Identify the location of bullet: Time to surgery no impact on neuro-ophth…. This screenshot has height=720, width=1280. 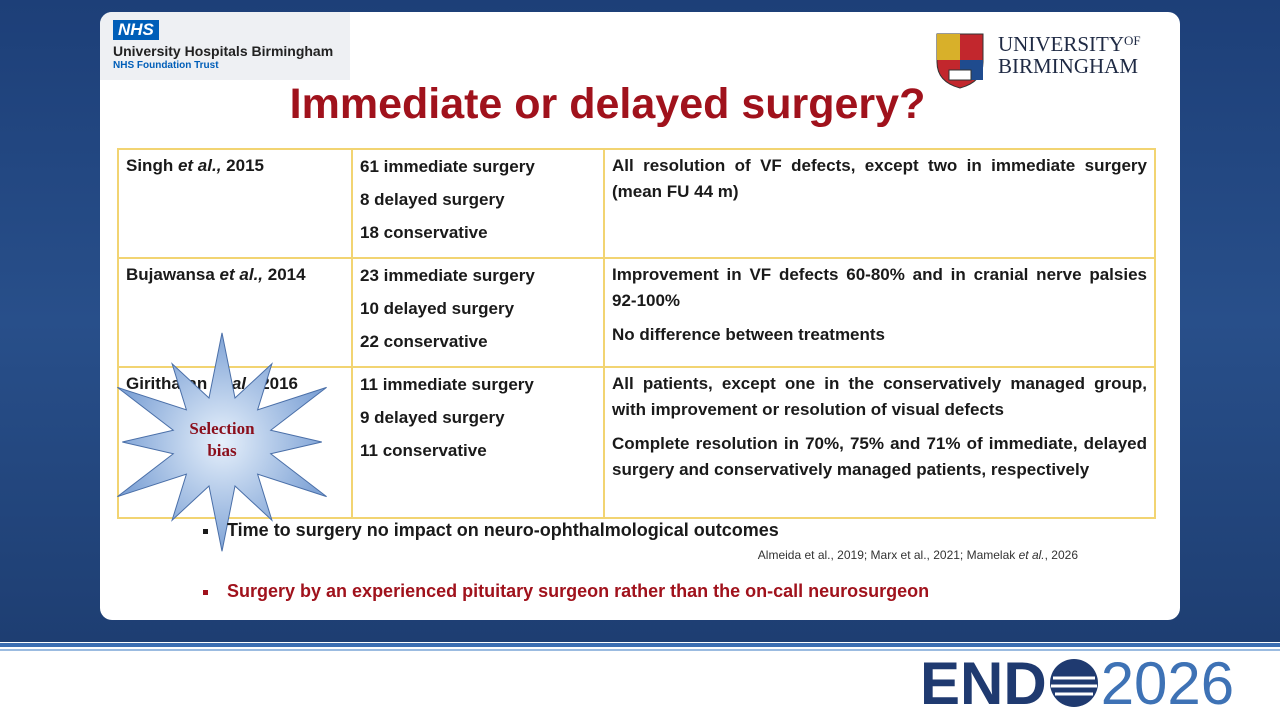
(491, 530).